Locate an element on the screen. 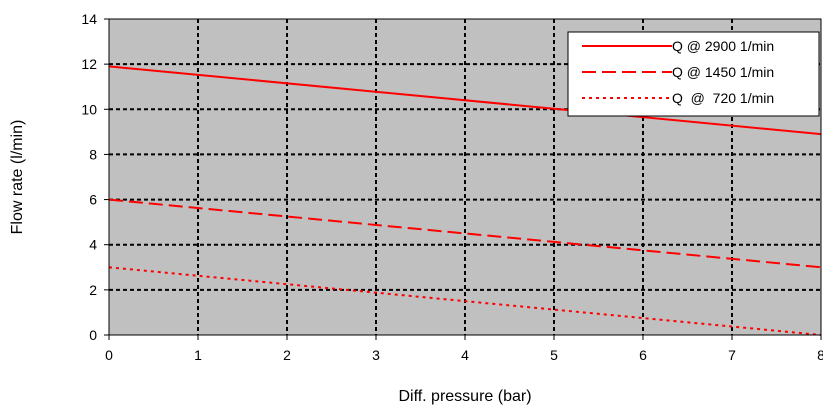 The height and width of the screenshot is (410, 823). y-tick-label: 10 is located at coordinates (89, 109).